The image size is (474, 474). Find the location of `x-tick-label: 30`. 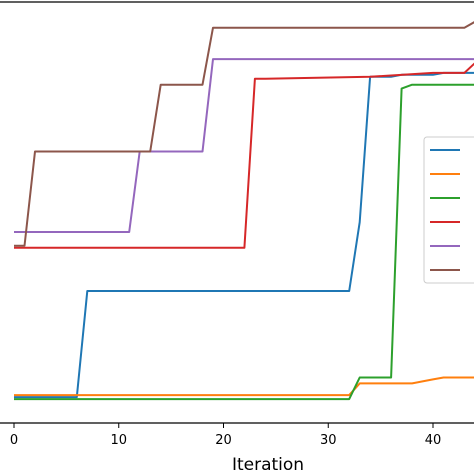

x-tick-label: 30 is located at coordinates (328, 440).